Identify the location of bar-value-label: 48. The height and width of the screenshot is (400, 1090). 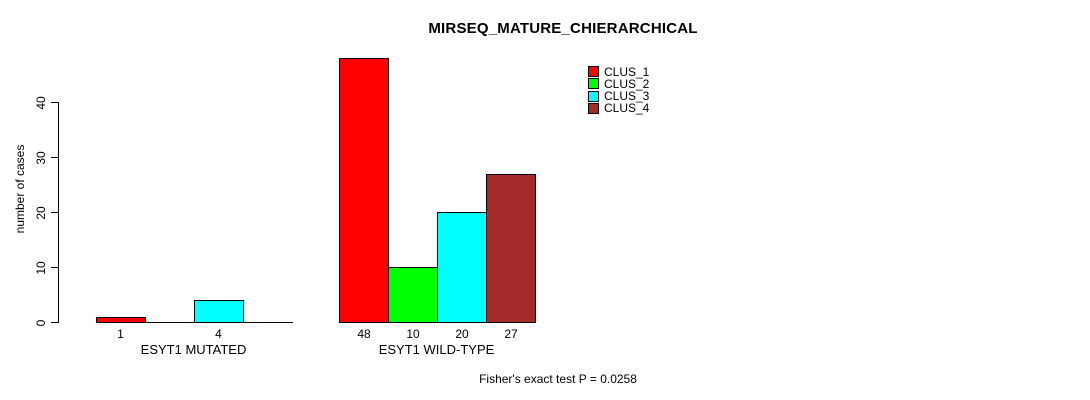
(364, 334).